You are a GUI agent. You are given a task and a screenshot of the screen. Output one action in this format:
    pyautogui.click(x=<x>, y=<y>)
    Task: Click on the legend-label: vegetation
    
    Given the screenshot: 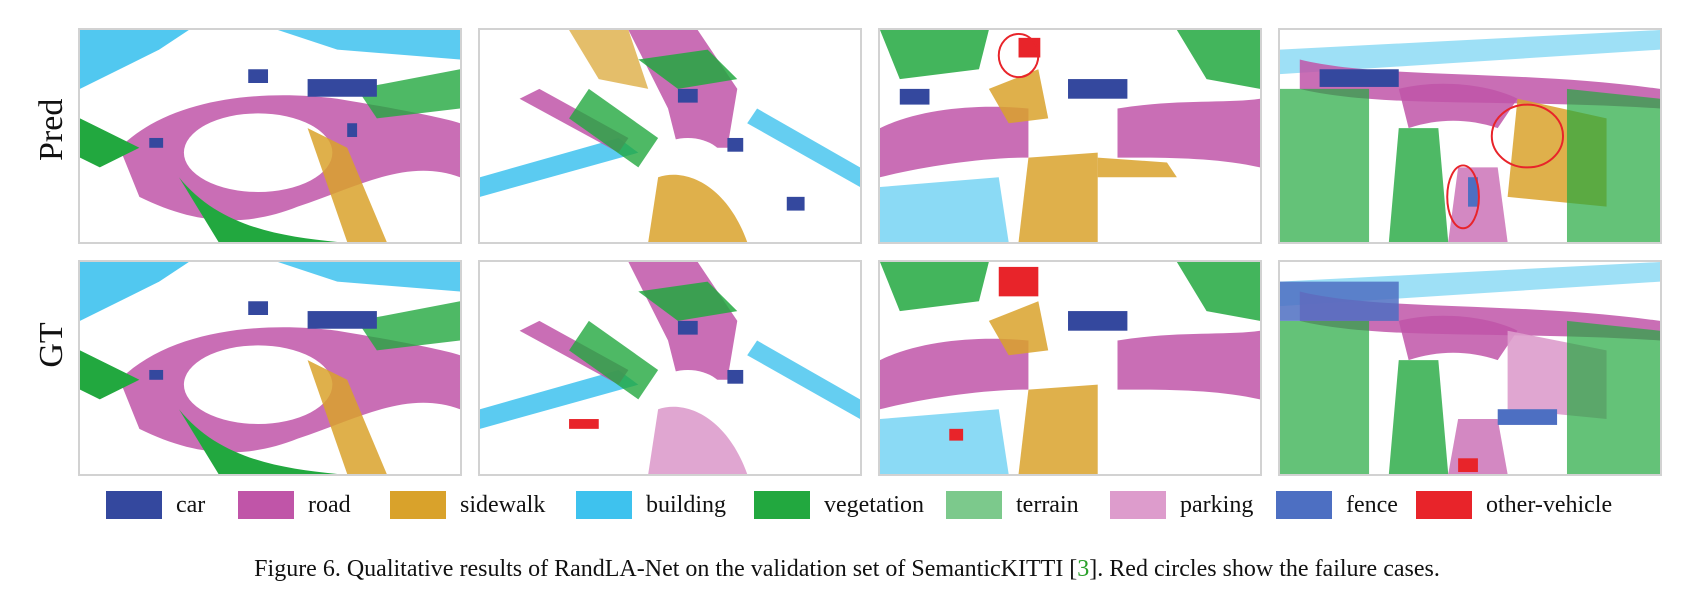 What is the action you would take?
    pyautogui.click(x=874, y=504)
    